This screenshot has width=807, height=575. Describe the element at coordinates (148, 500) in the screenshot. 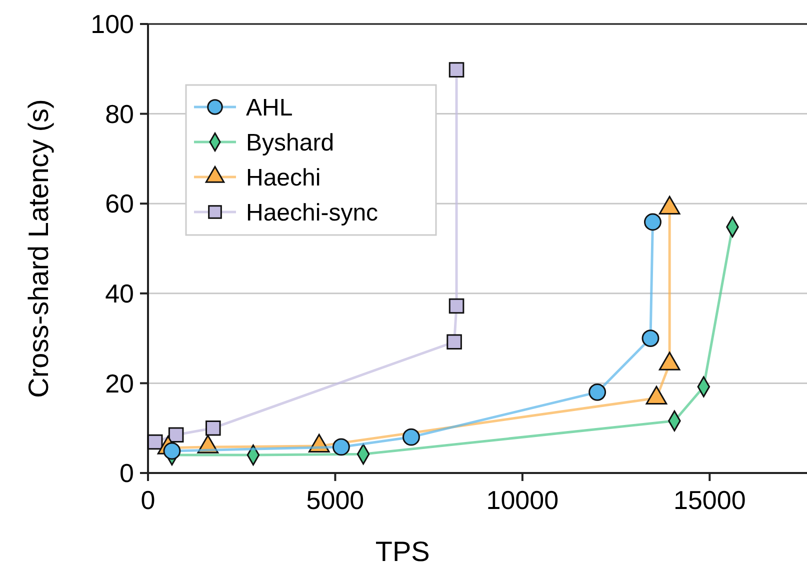

I see `x-tick-label: 0` at that location.